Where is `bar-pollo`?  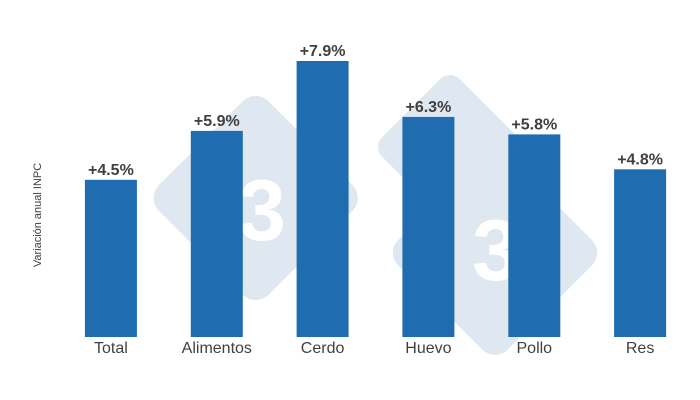
bar-pollo is located at coordinates (534, 235).